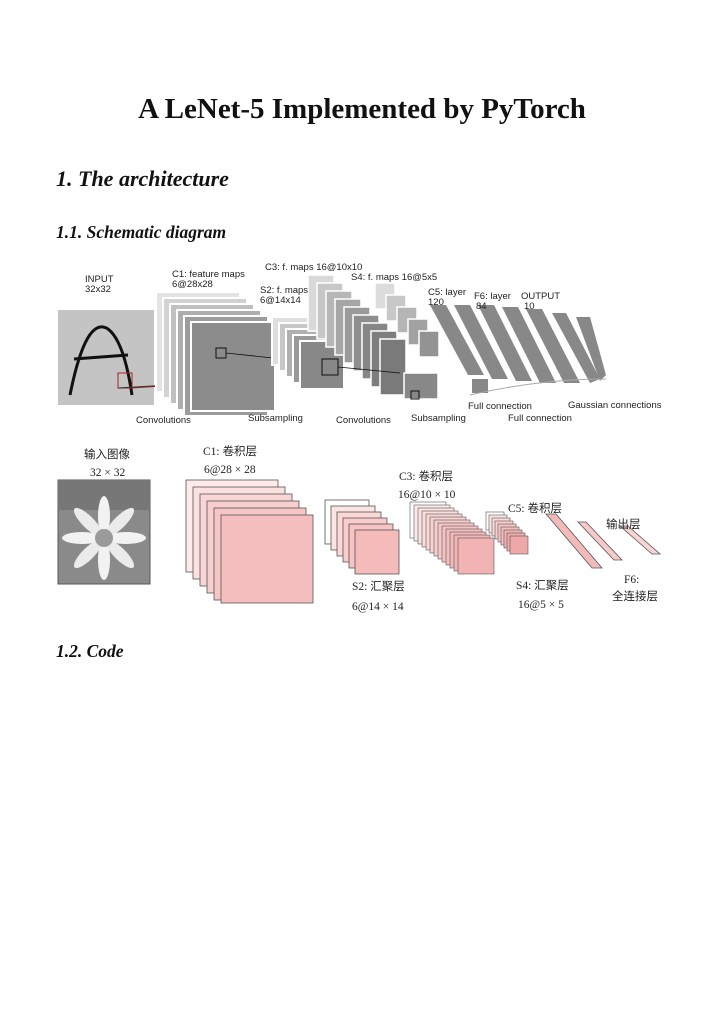 The height and width of the screenshot is (1024, 724). Describe the element at coordinates (90, 651) in the screenshot. I see `subsection-heading-code: 1.2. Code` at that location.